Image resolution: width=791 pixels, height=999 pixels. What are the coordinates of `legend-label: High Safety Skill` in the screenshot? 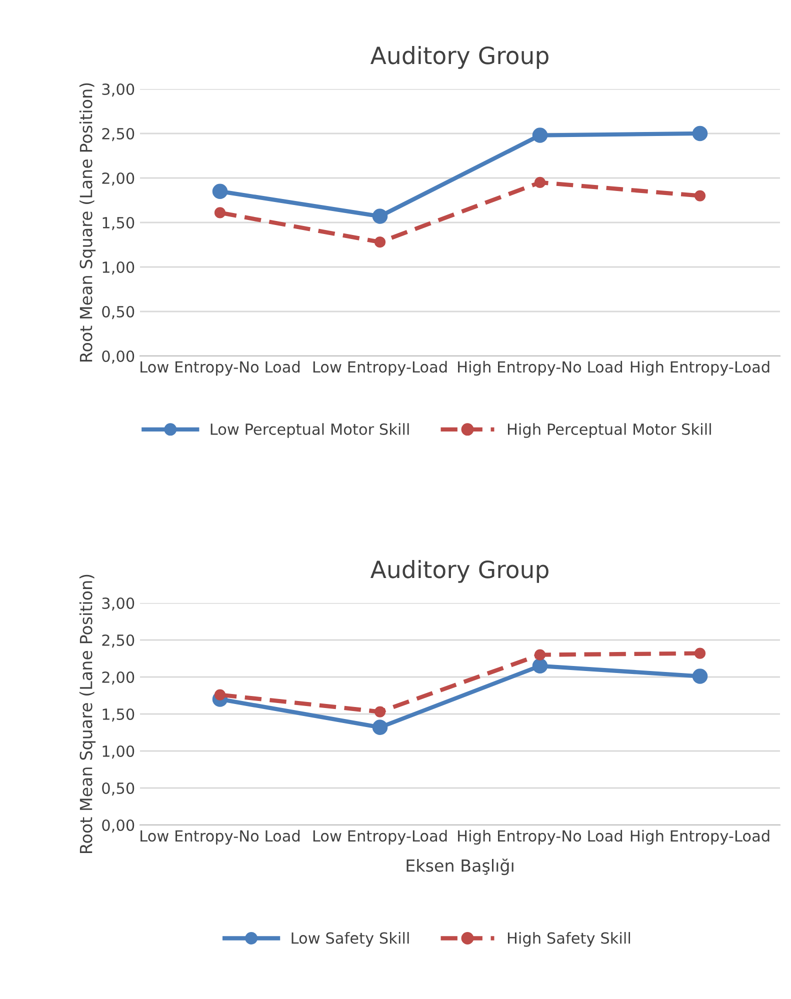 It's located at (569, 939).